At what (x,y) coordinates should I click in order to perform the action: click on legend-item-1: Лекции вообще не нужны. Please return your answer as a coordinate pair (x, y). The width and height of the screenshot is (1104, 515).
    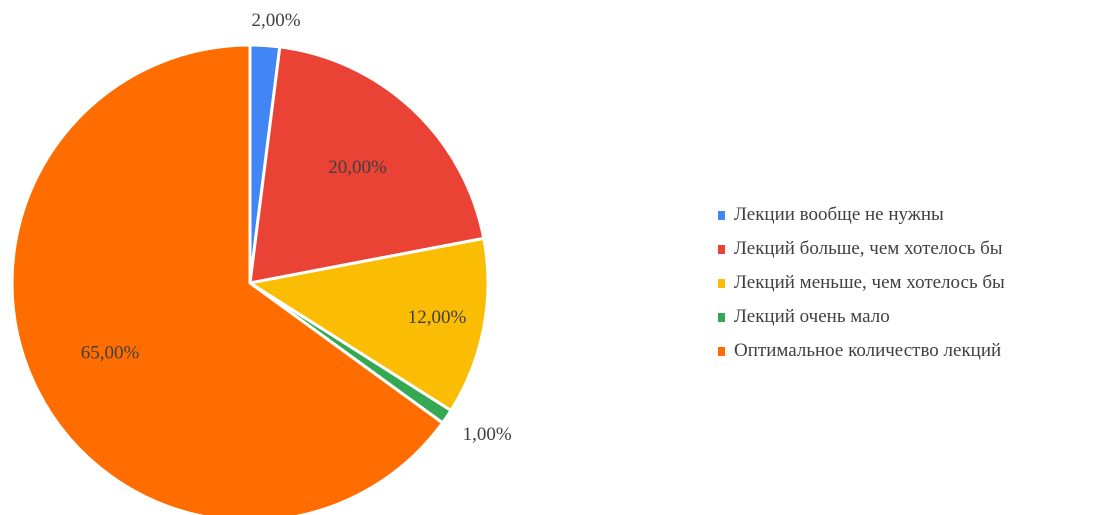
    Looking at the image, I should click on (861, 215).